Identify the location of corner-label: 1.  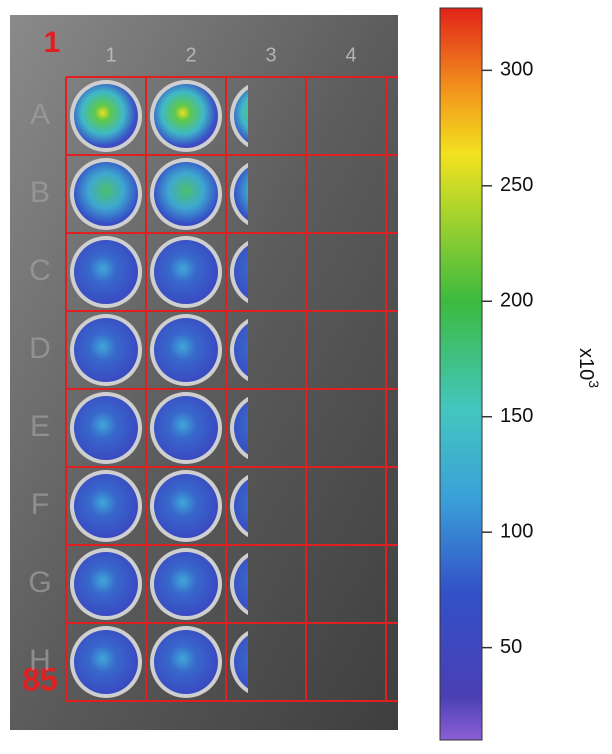
(52, 42).